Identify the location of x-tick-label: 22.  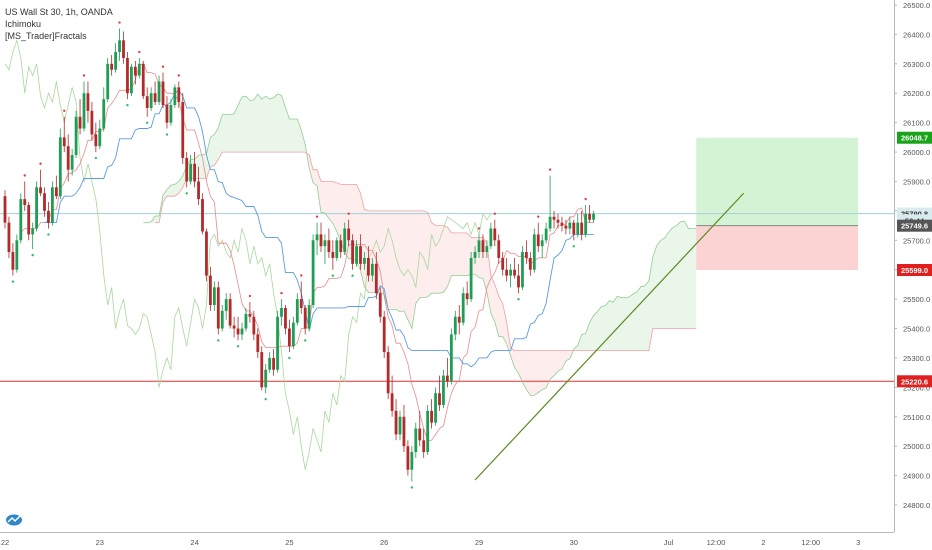
(5, 542).